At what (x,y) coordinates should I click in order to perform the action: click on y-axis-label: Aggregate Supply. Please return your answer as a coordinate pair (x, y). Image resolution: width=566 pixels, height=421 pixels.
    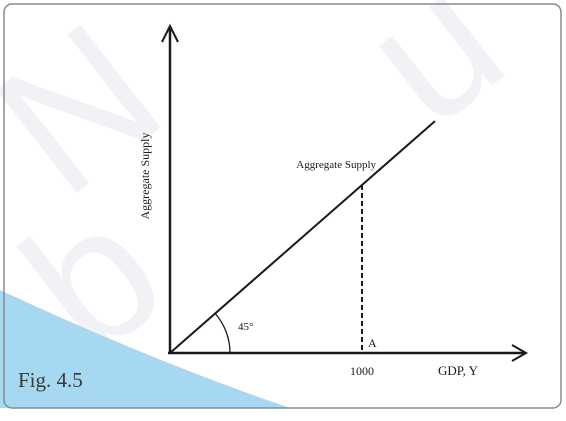
    Looking at the image, I should click on (145, 176).